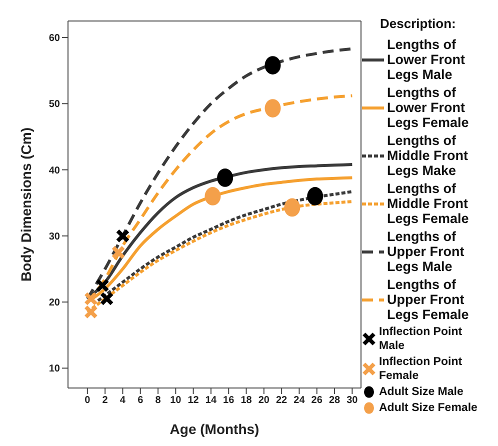  Describe the element at coordinates (428, 203) in the screenshot. I see `legend-label: Lengths of Middle Front Legs Female` at that location.